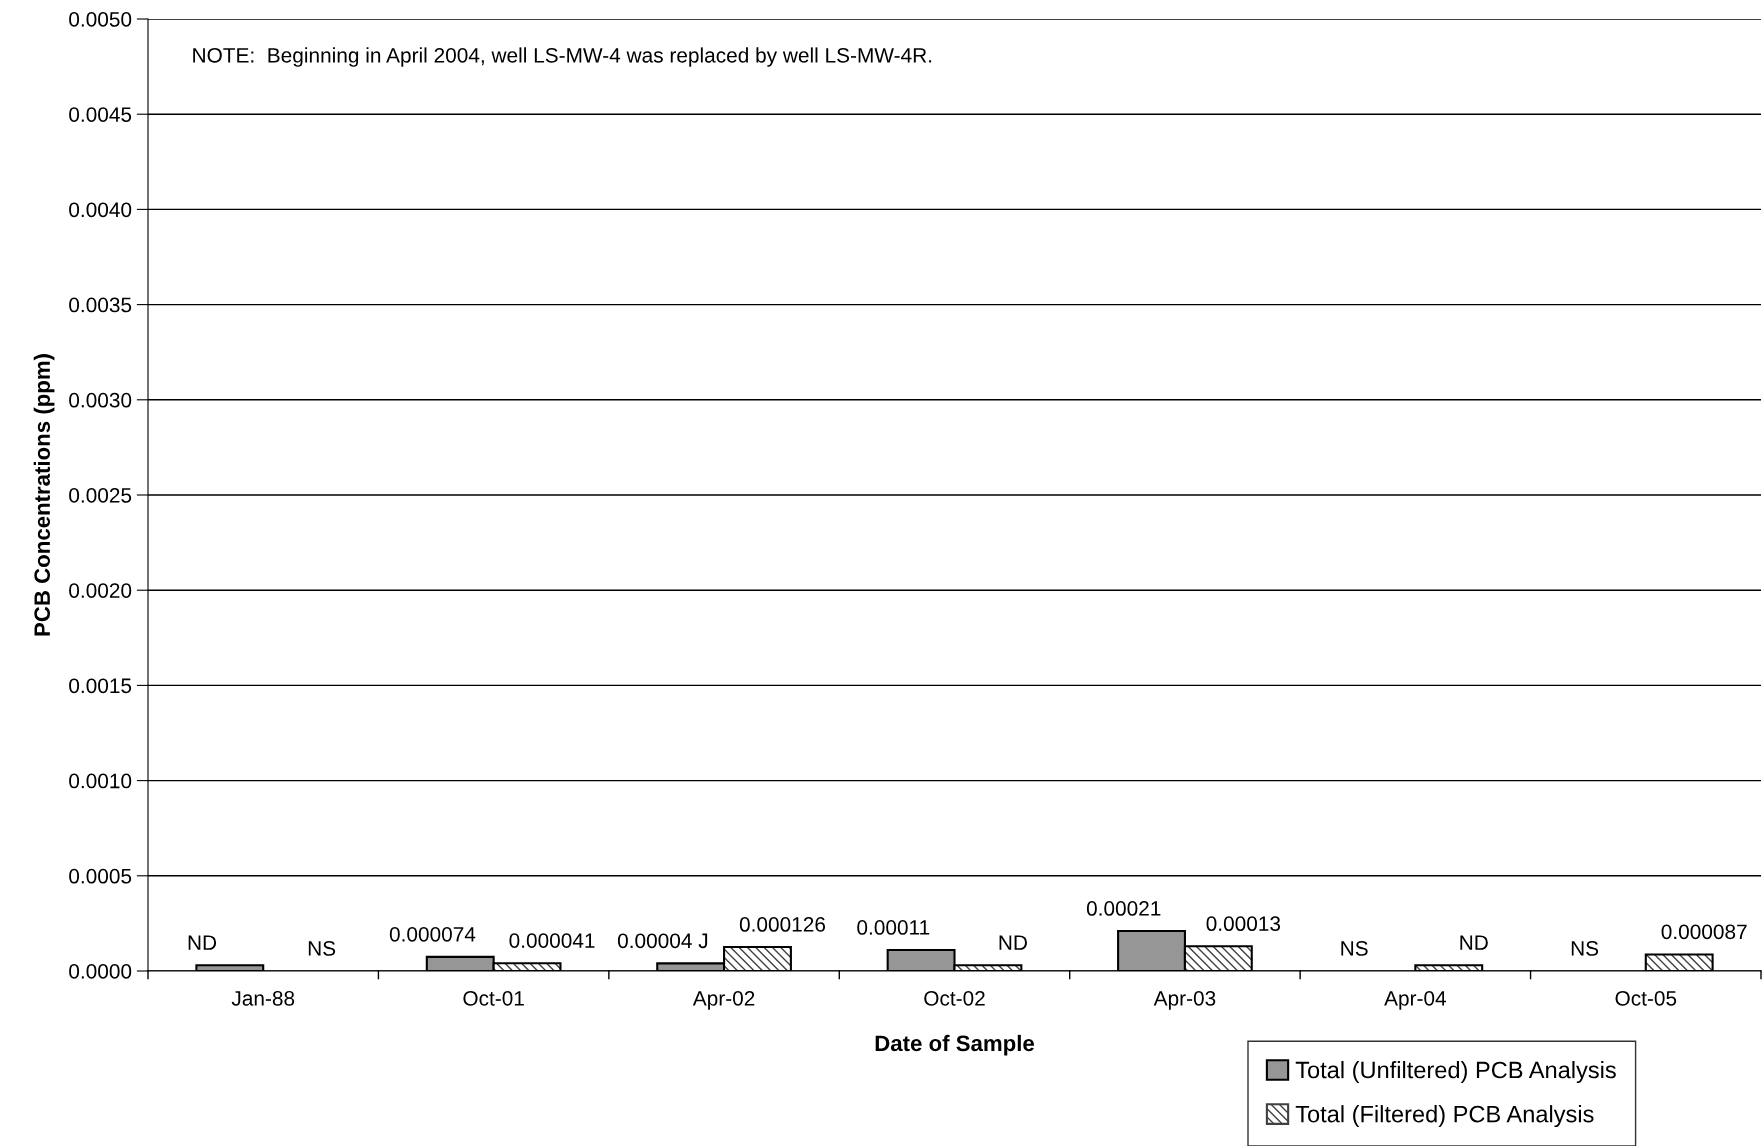  Describe the element at coordinates (562, 57) in the screenshot. I see `annotation: NOTE: Beginning in April 2004, well LS-MW-4 was replaced by well LS-MW-4R.` at that location.